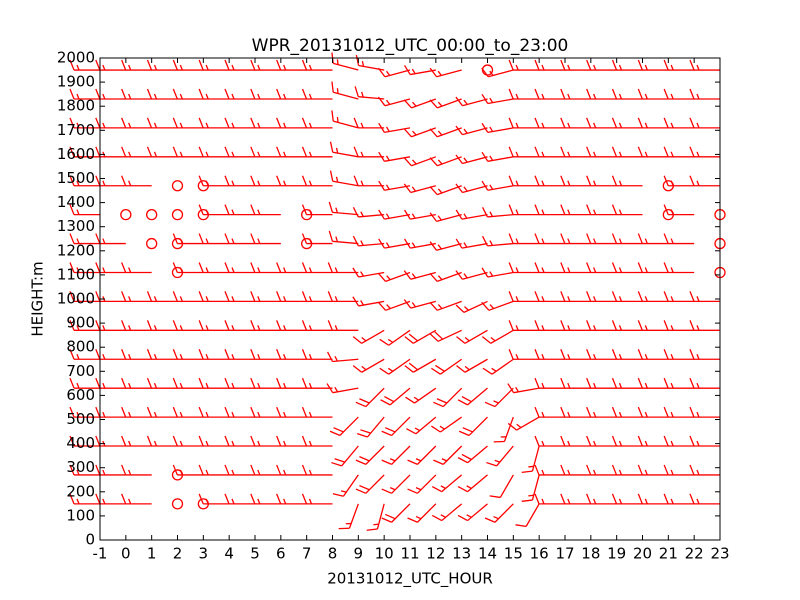 The width and height of the screenshot is (800, 600). Describe the element at coordinates (384, 554) in the screenshot. I see `x-tick-label: 10` at that location.